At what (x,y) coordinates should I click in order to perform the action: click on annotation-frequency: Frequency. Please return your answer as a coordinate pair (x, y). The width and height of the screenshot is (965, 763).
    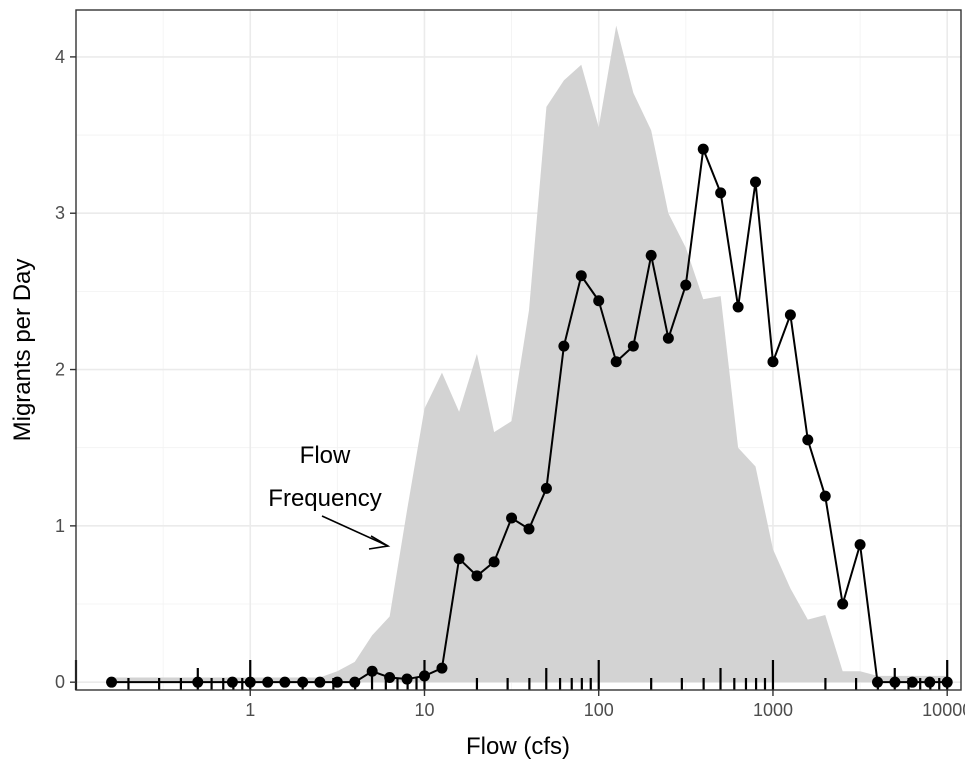
    Looking at the image, I should click on (324, 498).